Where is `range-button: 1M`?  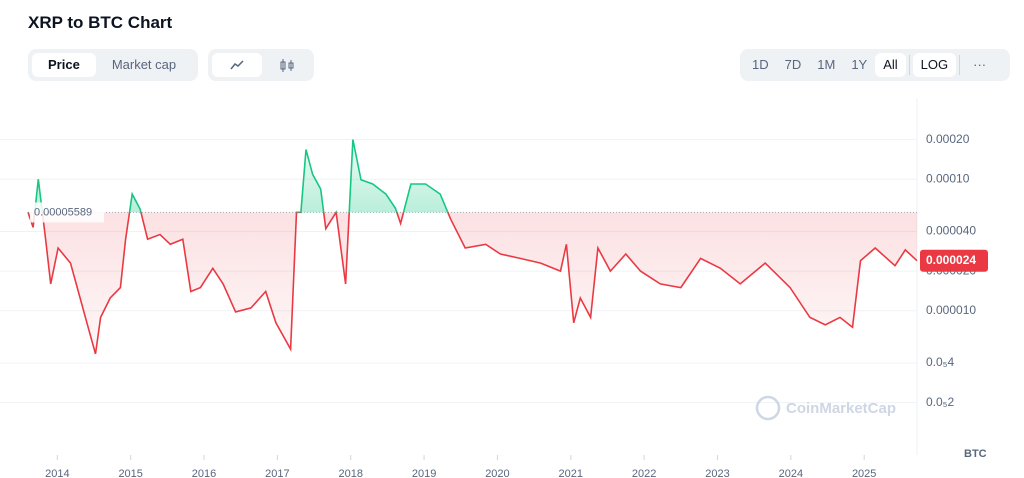
range-button: 1M is located at coordinates (826, 64).